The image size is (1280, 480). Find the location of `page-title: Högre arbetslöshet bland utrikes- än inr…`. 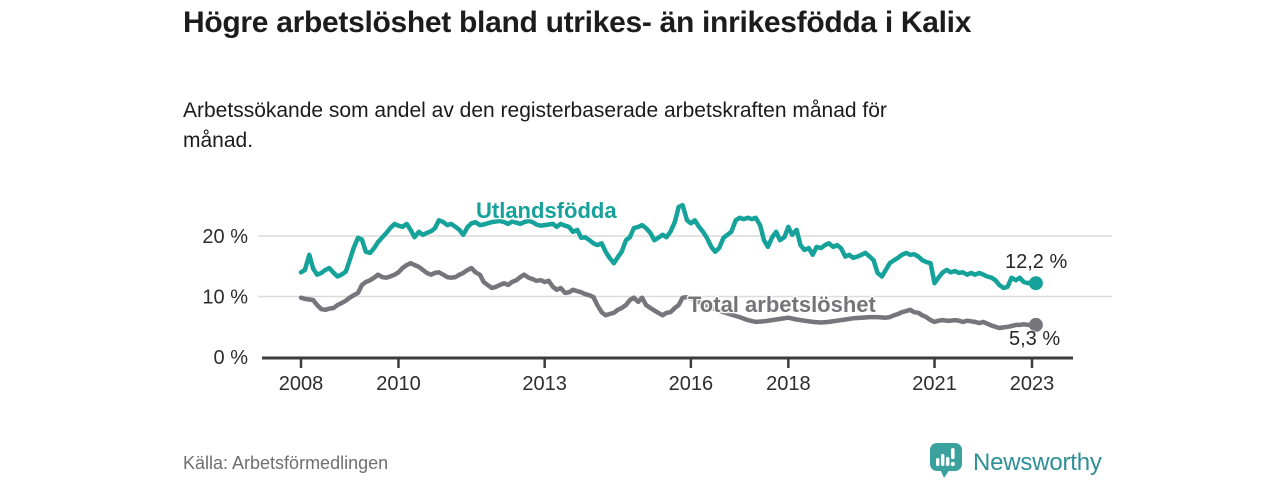

page-title: Högre arbetslöshet bland utrikes- än inr… is located at coordinates (577, 22).